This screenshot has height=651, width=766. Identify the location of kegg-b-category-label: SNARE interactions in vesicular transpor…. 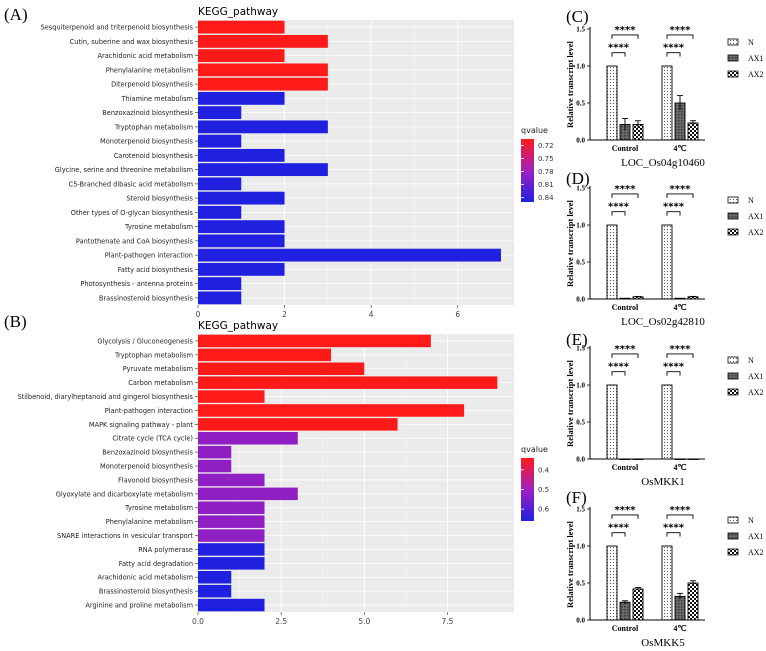
(125, 536).